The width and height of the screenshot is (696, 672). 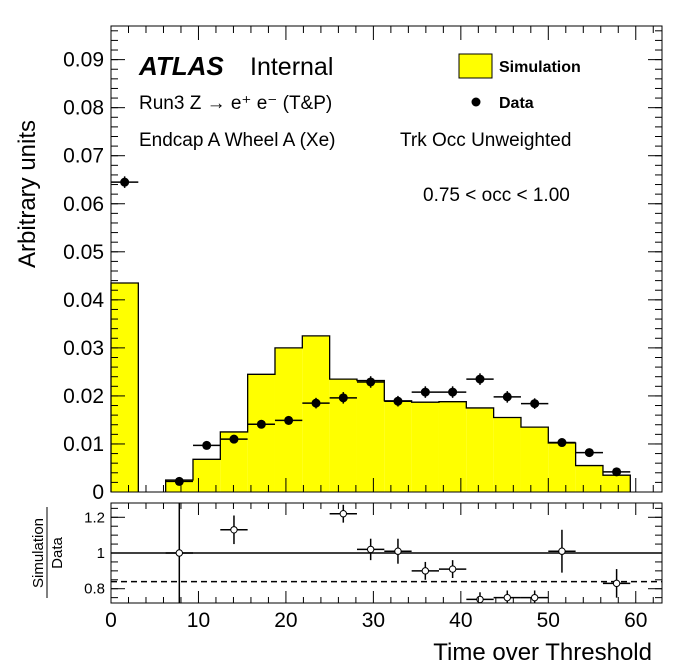 What do you see at coordinates (285, 620) in the screenshot?
I see `x-tick-label-2: 20` at bounding box center [285, 620].